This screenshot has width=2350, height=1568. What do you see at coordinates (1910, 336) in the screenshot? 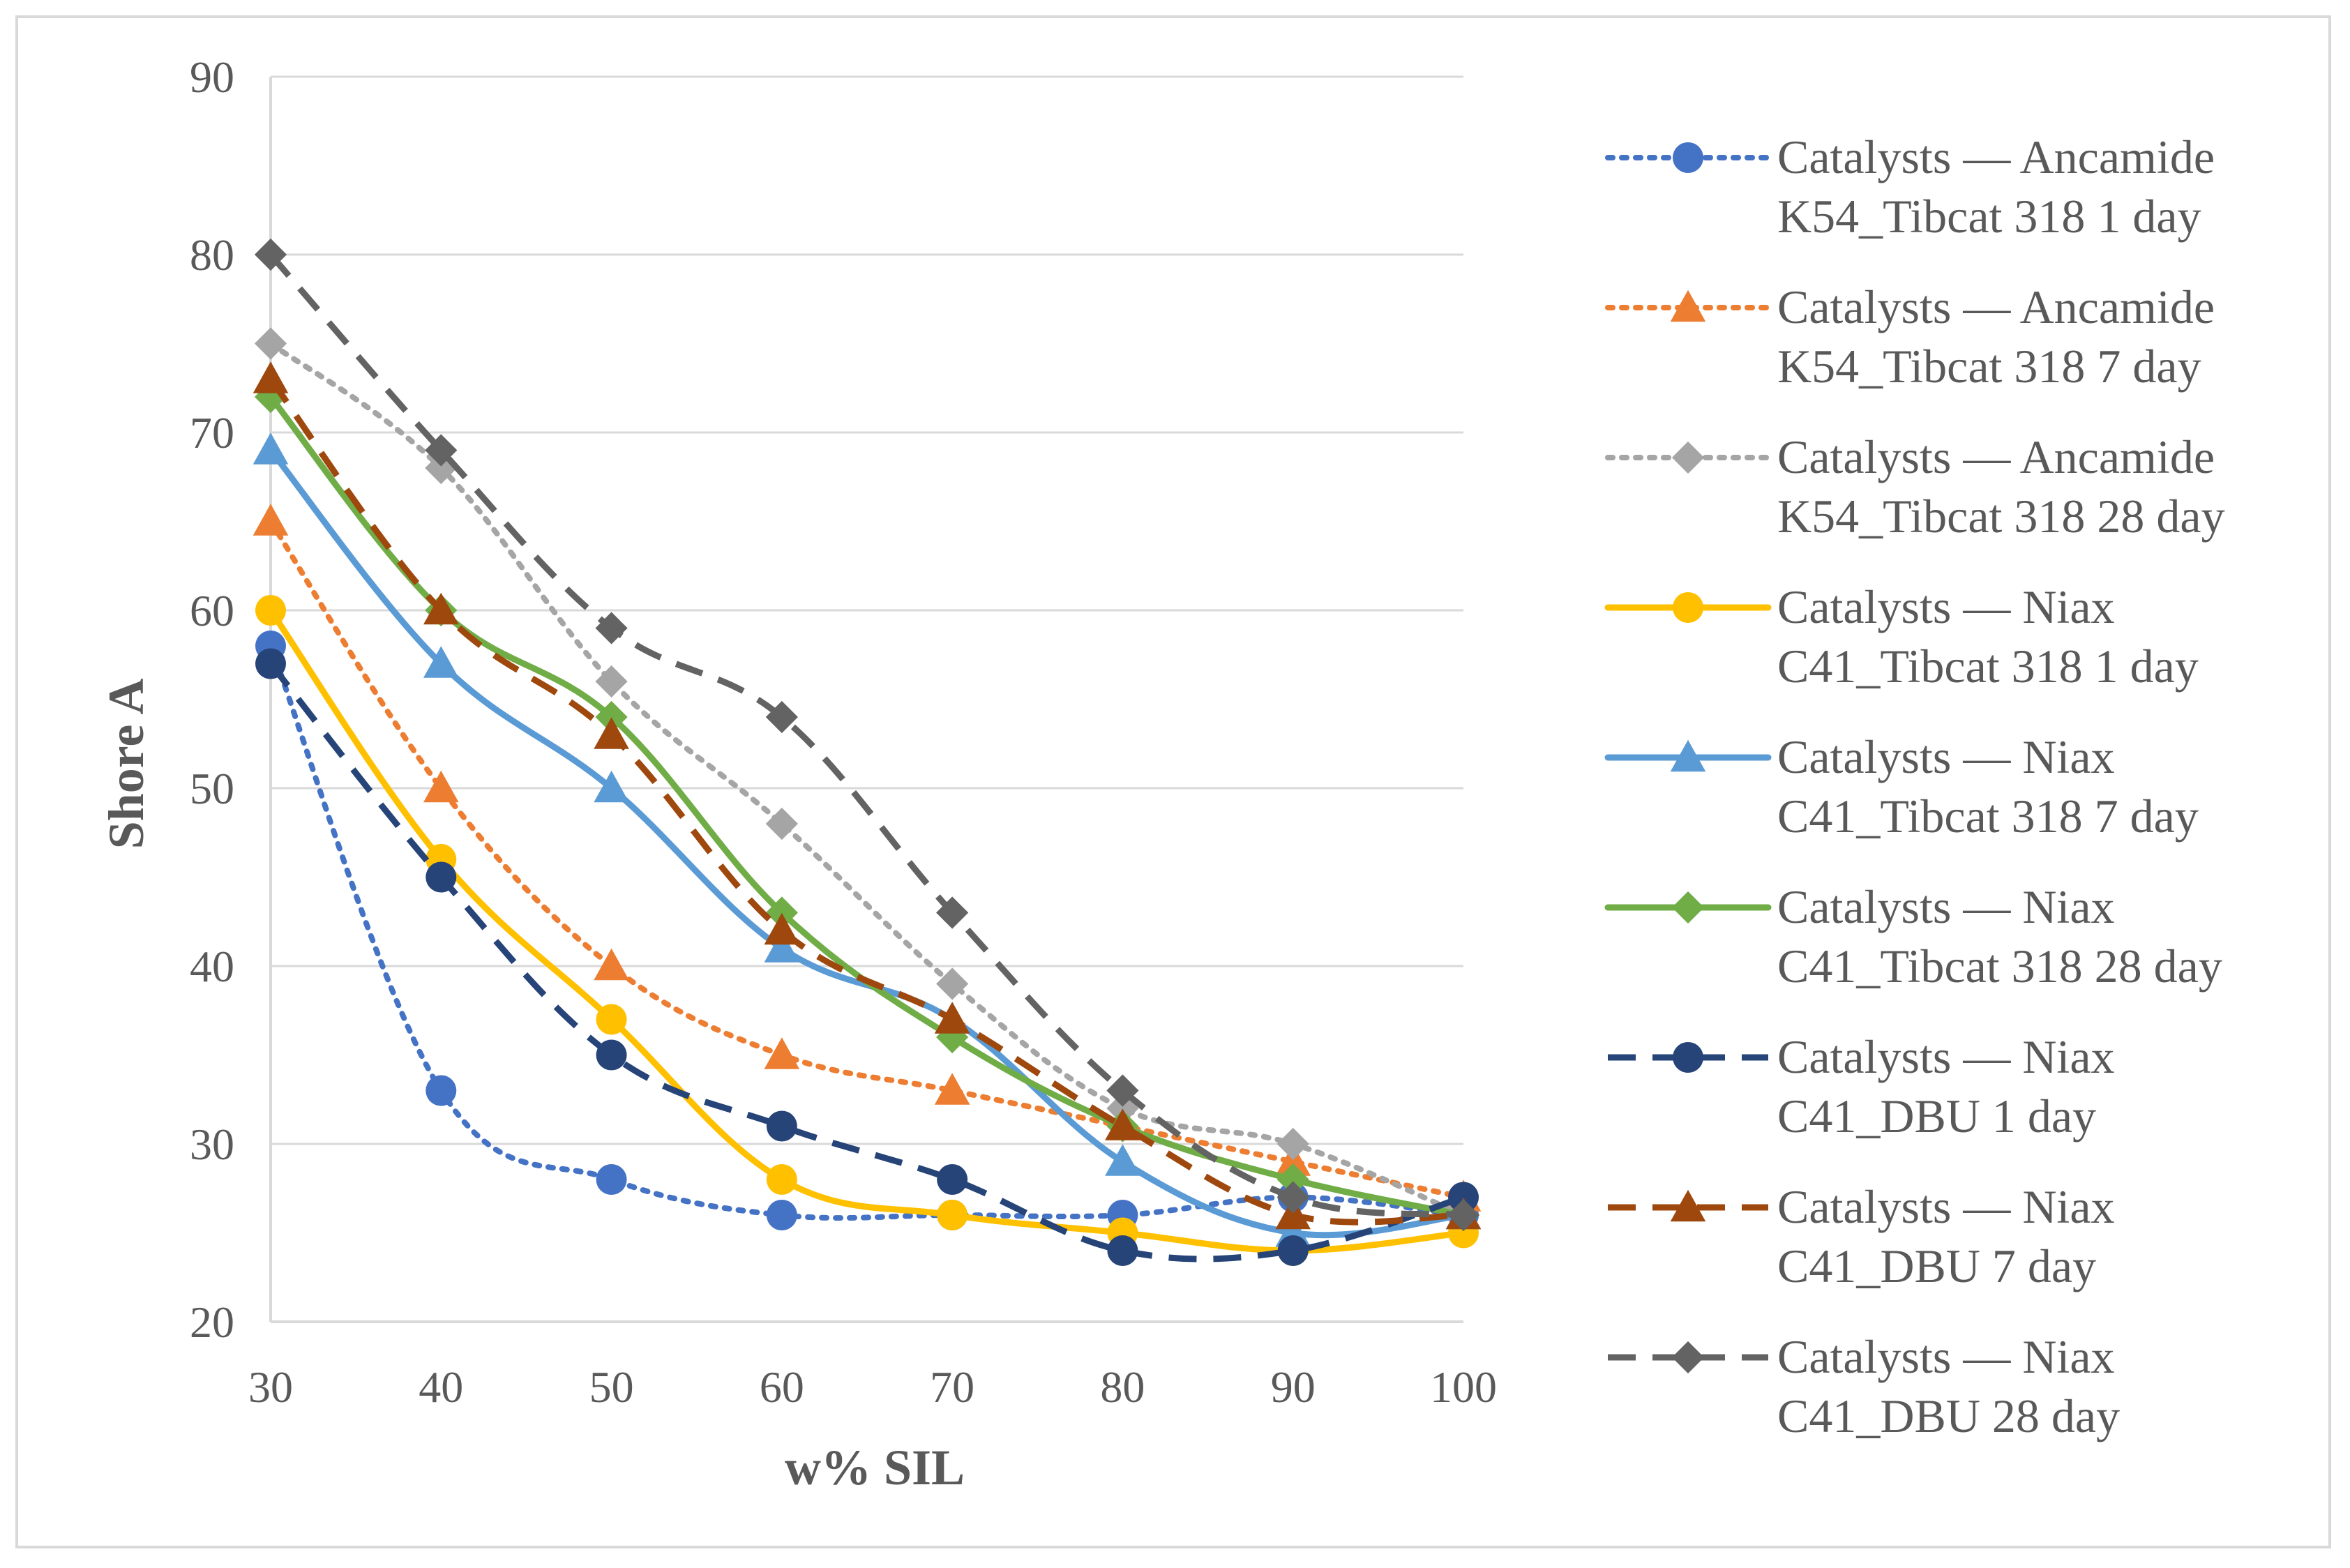
I see `legend-item-2: Catalysts — Ancamide K54_Tibcat 318 7 day` at bounding box center [1910, 336].